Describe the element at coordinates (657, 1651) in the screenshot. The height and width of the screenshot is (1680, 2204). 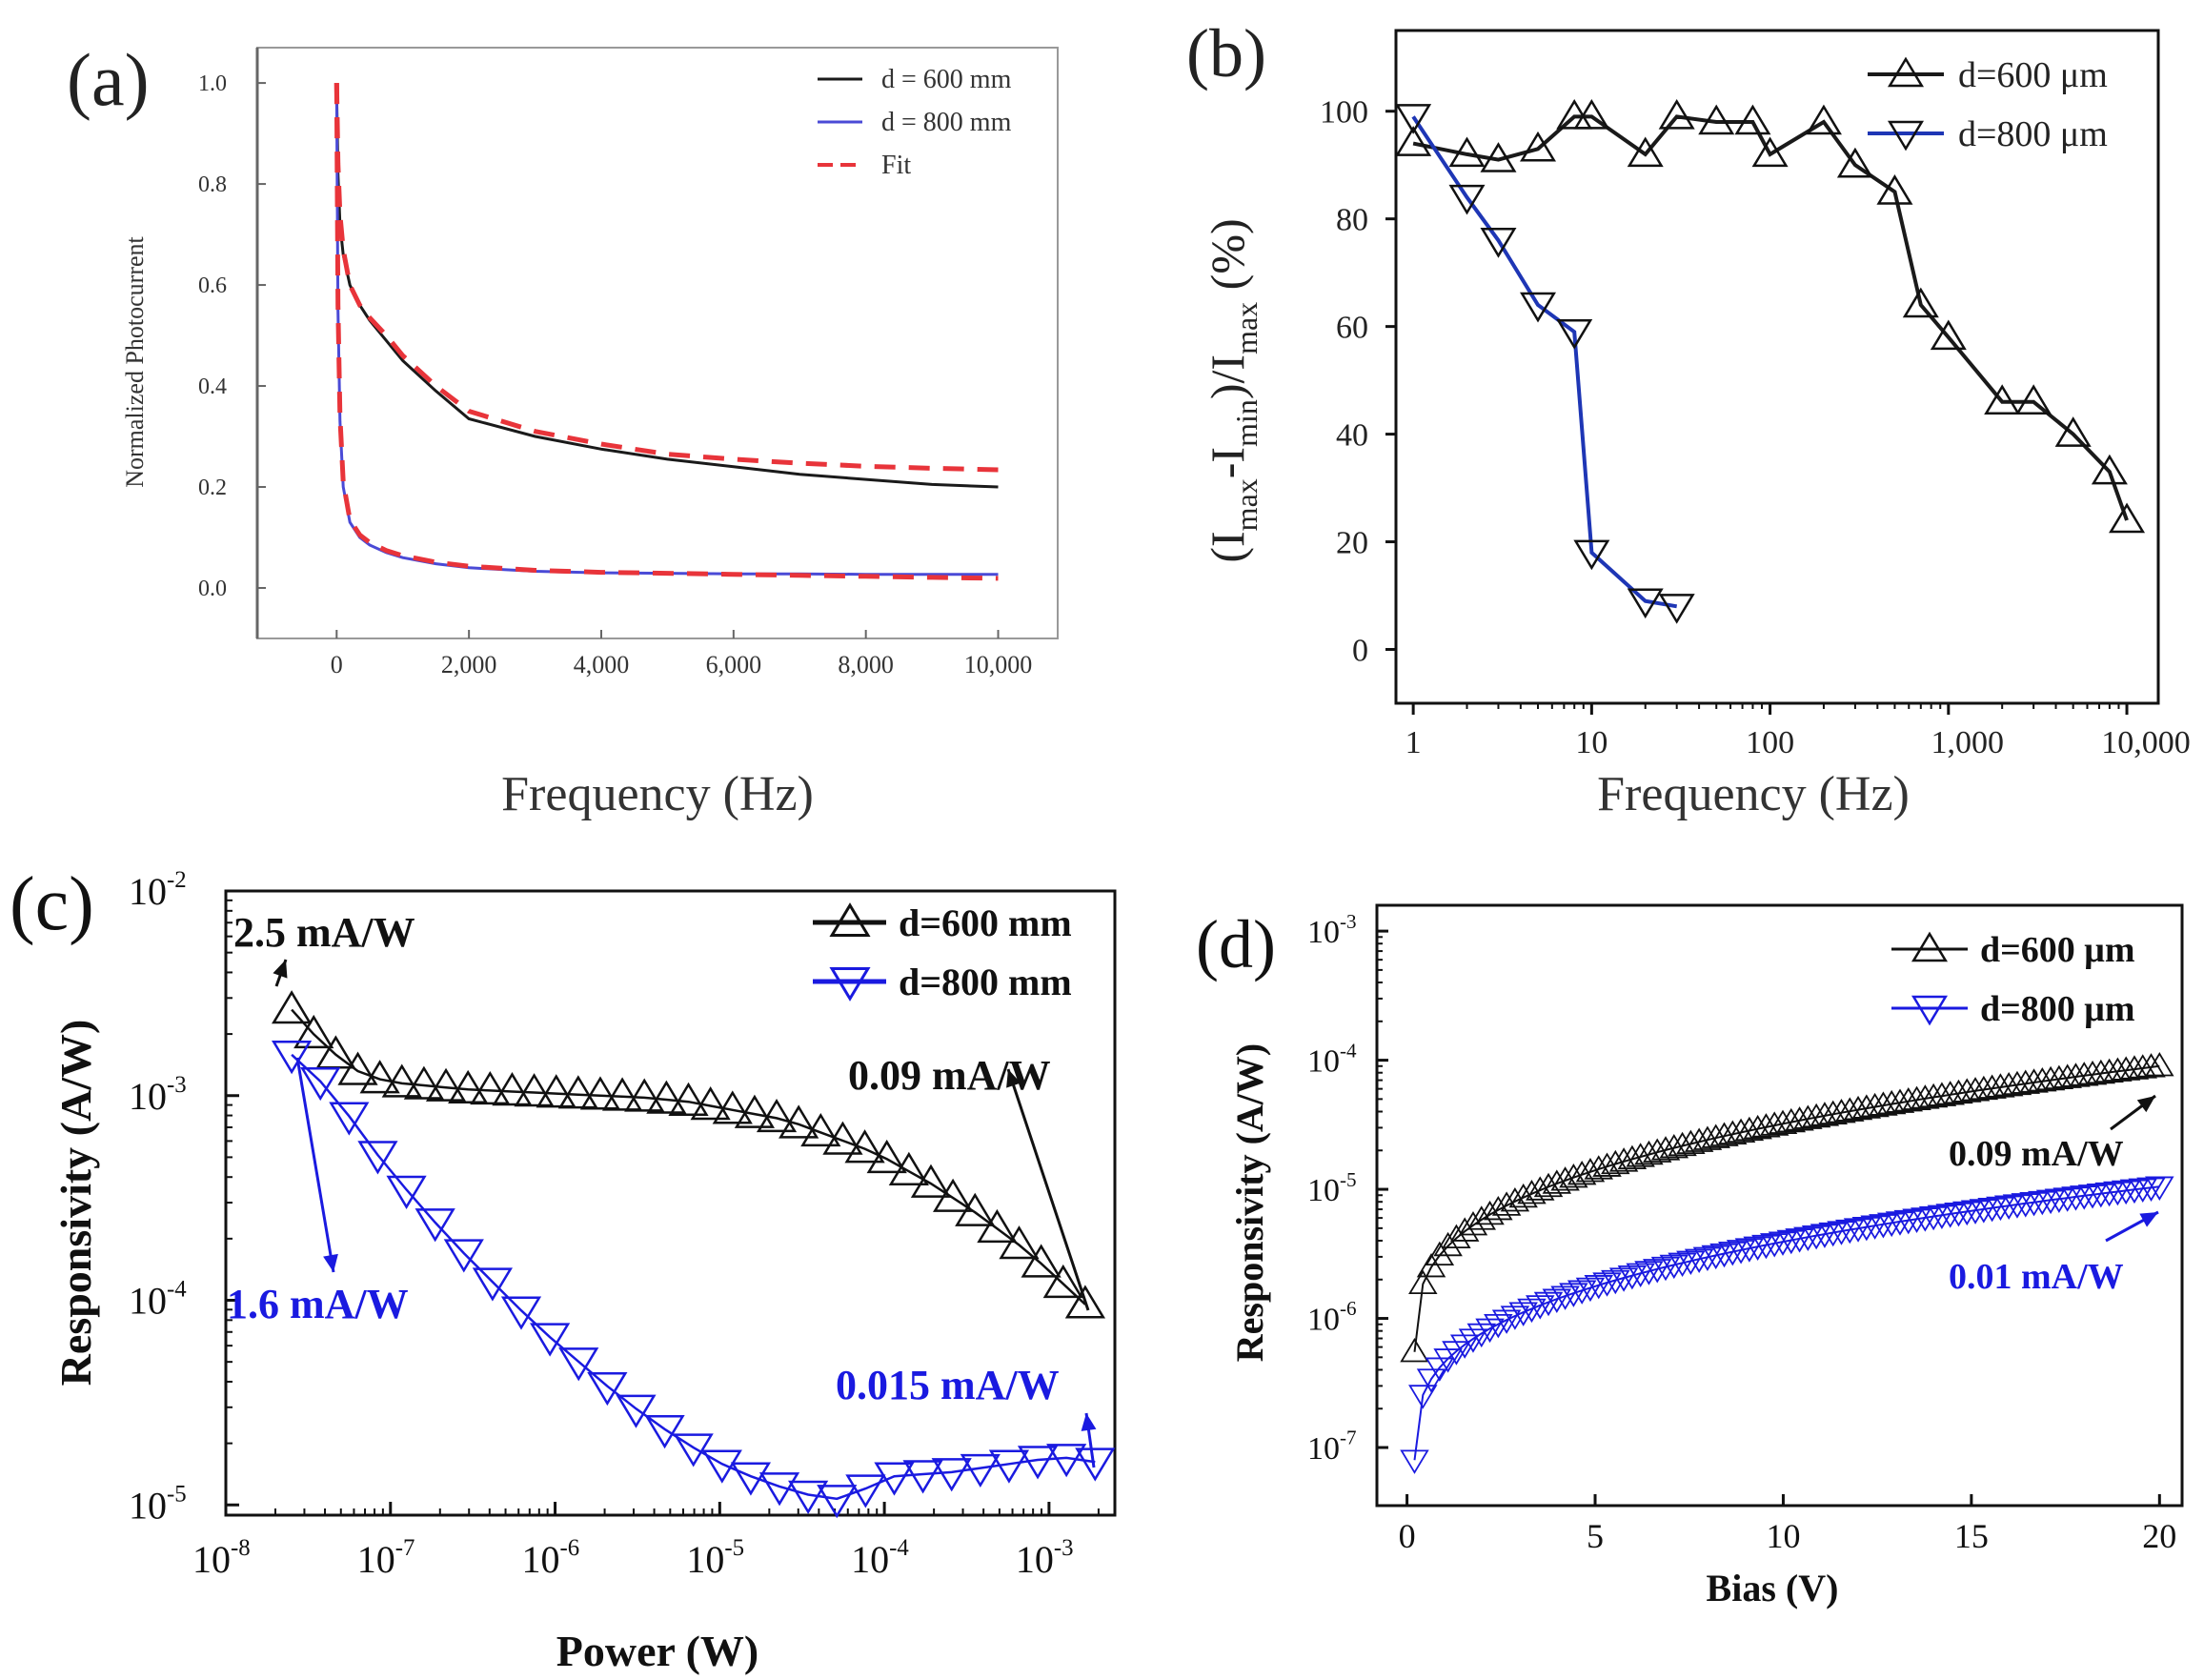
I see `panel-c-x-label: Power (W)` at that location.